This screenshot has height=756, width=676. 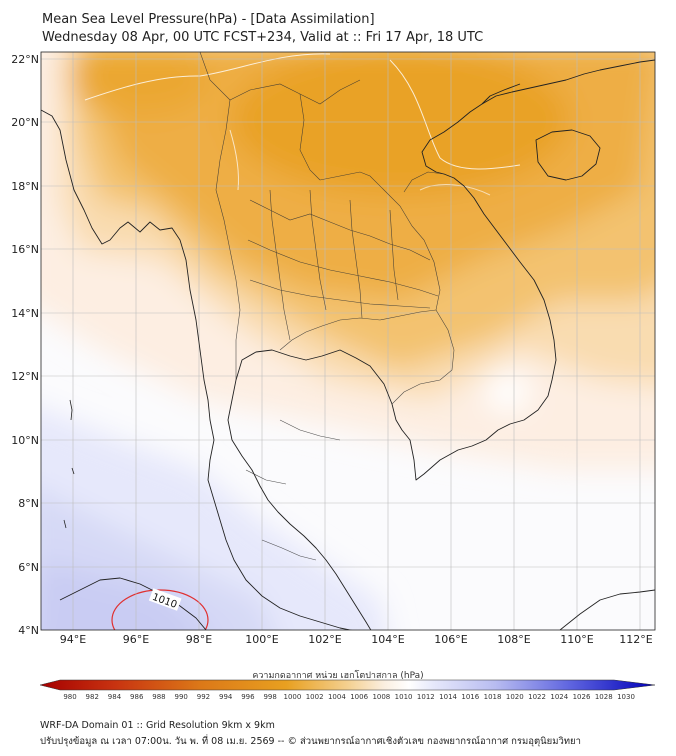 What do you see at coordinates (576, 639) in the screenshot?
I see `lon-label: 110°E` at bounding box center [576, 639].